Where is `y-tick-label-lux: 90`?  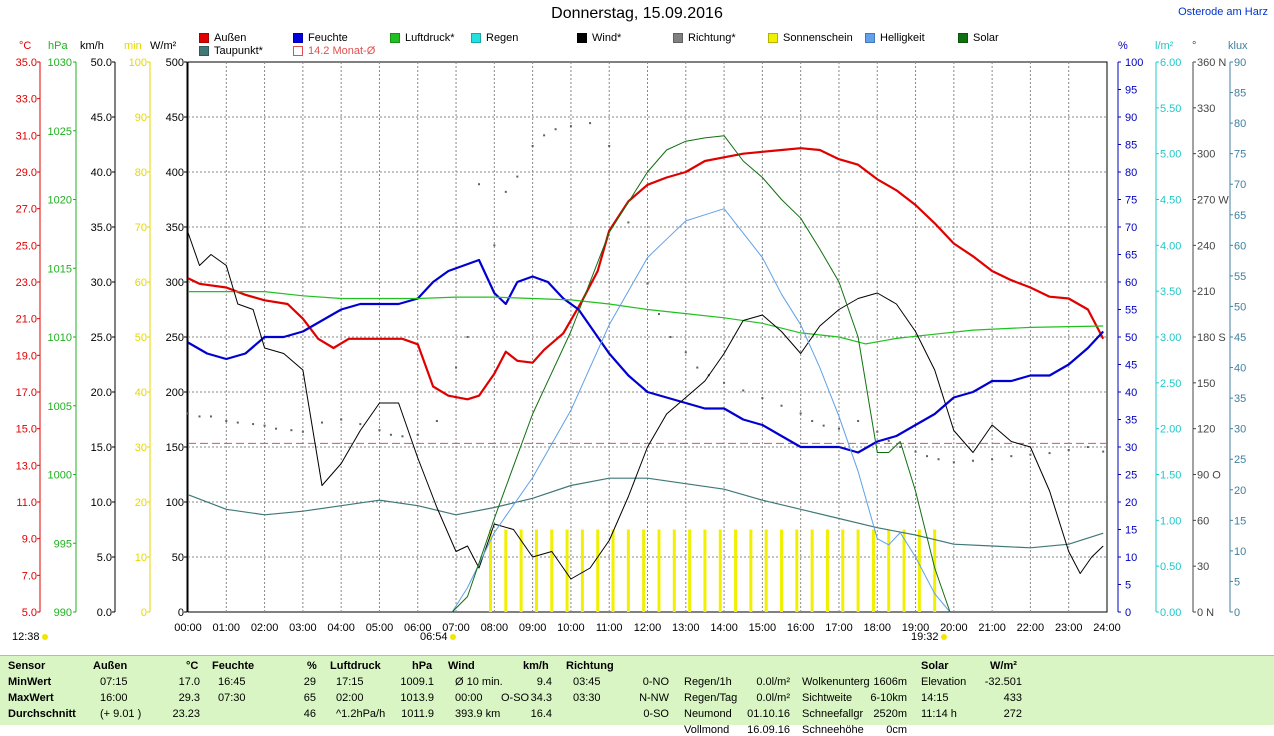 y-tick-label-lux: 90 is located at coordinates (1240, 63).